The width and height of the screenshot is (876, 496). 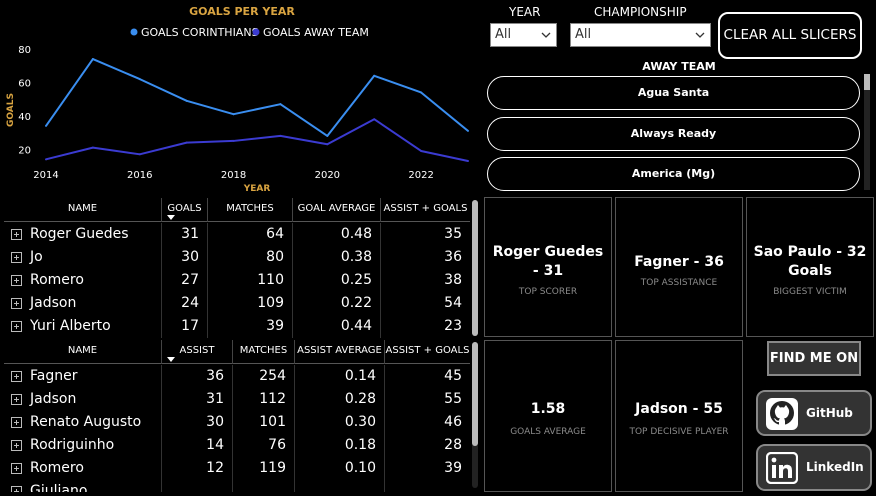 I want to click on cell-name: Giuliano, so click(x=83, y=486).